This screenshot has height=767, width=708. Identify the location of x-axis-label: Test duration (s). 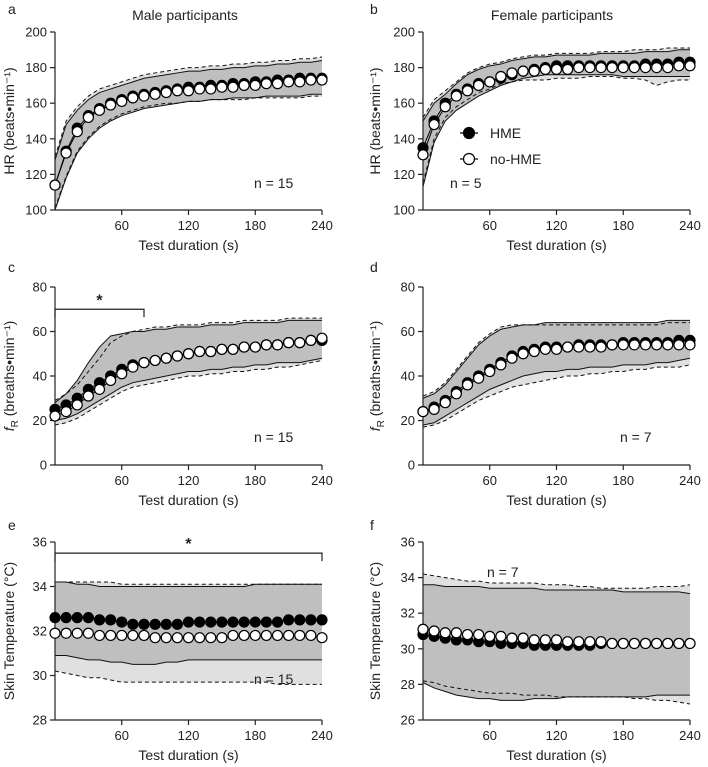
(188, 245).